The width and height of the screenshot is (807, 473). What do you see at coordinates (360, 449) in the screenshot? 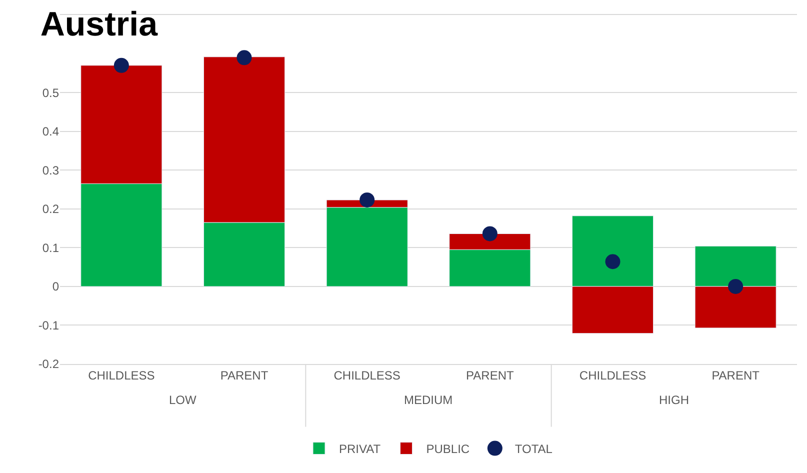
I see `legend-label: PRIVAT` at bounding box center [360, 449].